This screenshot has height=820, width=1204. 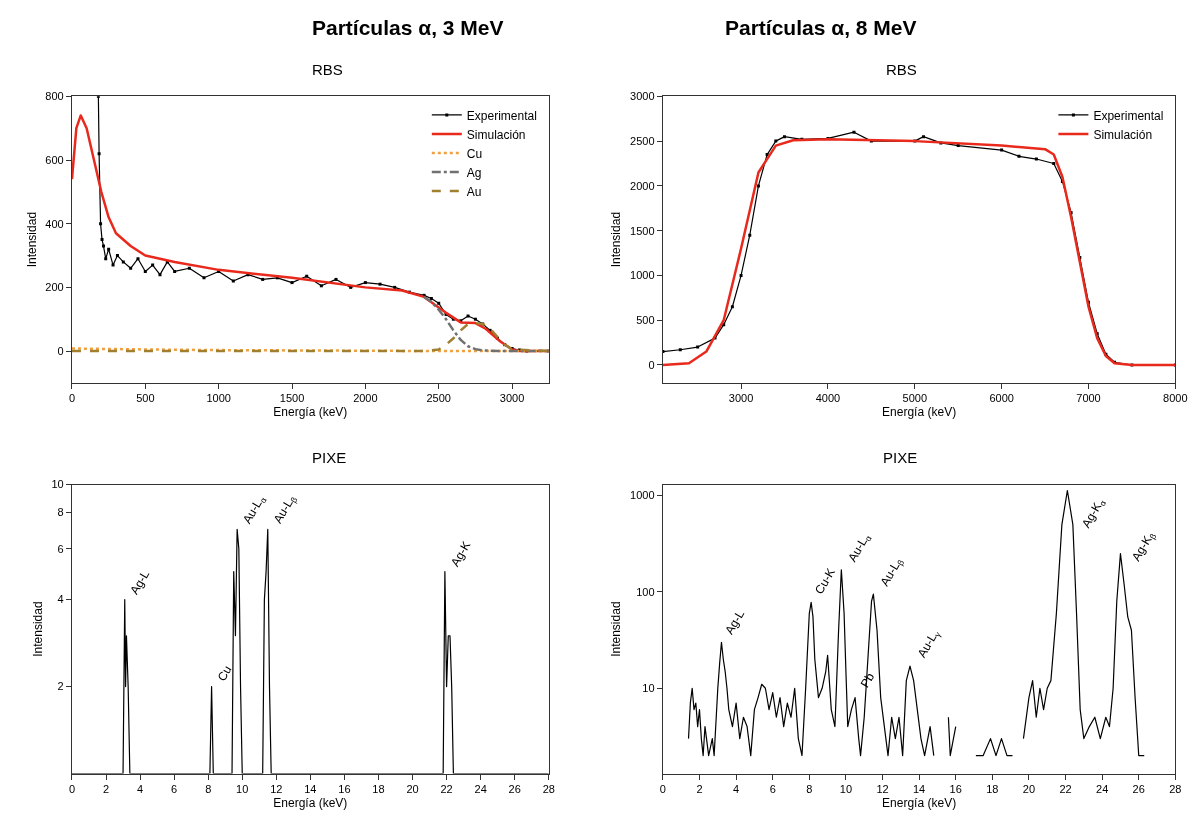 What do you see at coordinates (474, 153) in the screenshot?
I see `legend-label: Cu` at bounding box center [474, 153].